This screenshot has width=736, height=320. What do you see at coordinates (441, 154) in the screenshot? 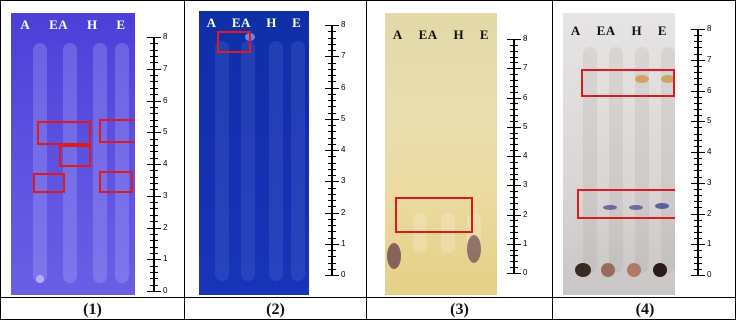
I see `tlc-plate-3: A EA H E` at bounding box center [441, 154].